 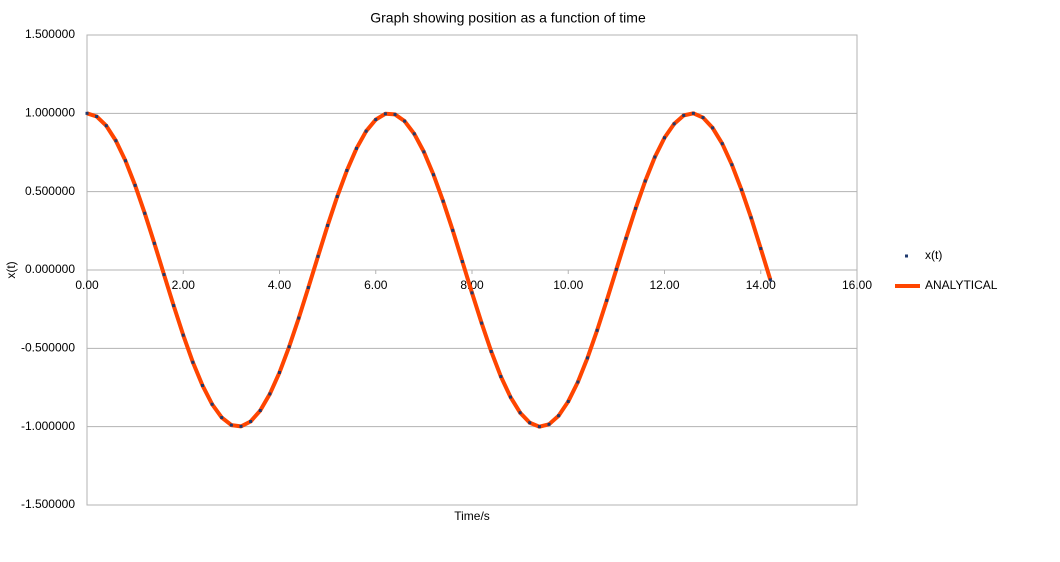 I want to click on y-tick-label: -0.500000, so click(x=48, y=348).